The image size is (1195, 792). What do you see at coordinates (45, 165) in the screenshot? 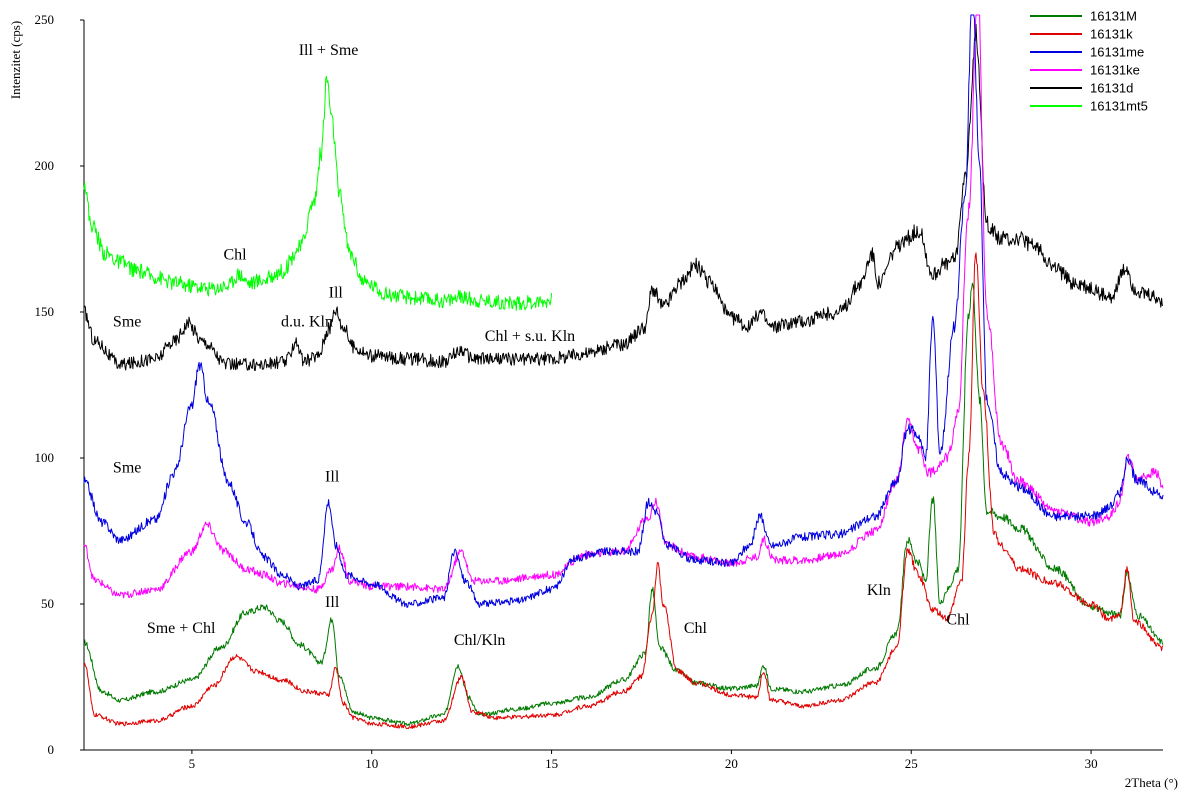
I see `y-tick-label: 200` at bounding box center [45, 165].